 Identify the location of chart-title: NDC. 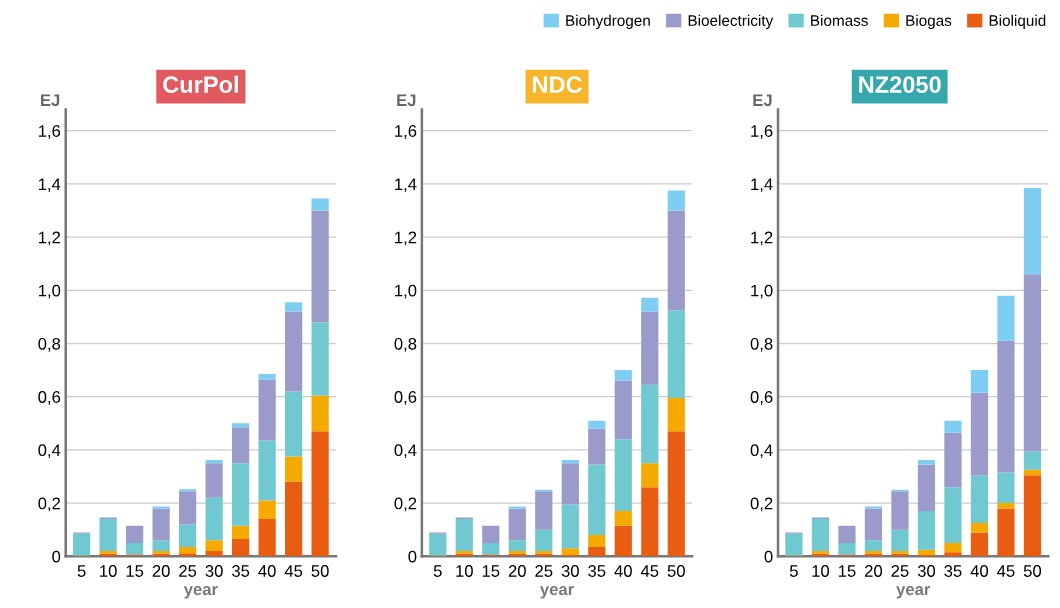
(557, 85).